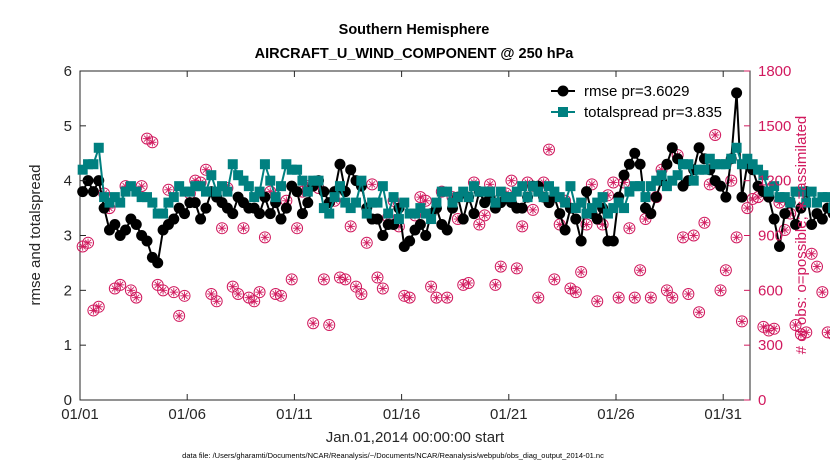 The image size is (830, 470). What do you see at coordinates (35, 235) in the screenshot?
I see `y-axis-label-left: rmse and totalspread` at bounding box center [35, 235].